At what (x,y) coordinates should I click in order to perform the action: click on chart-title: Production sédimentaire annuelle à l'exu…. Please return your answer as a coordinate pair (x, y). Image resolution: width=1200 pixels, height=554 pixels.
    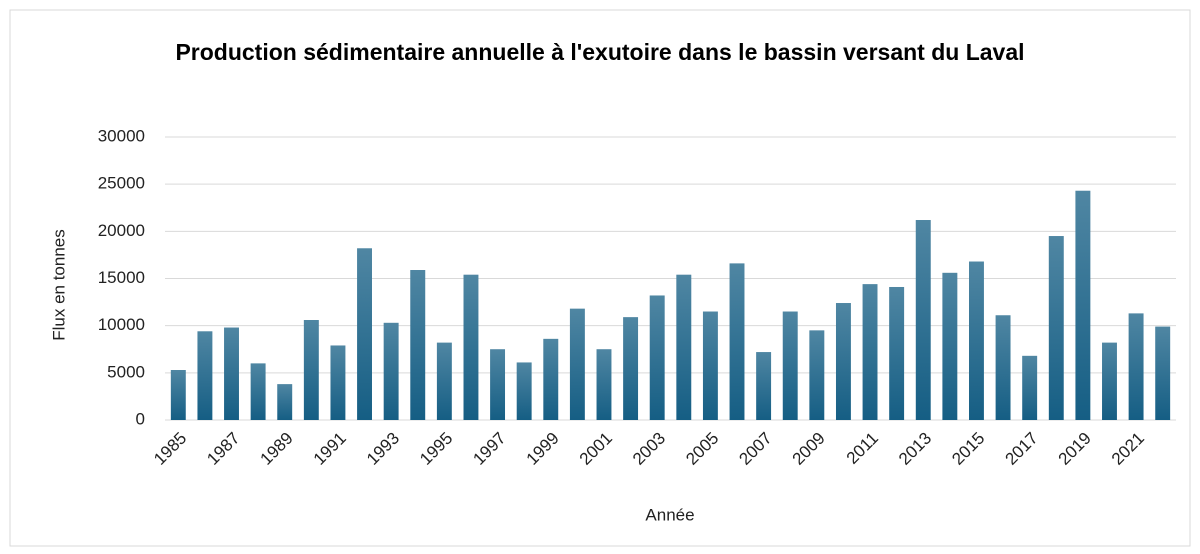
    Looking at the image, I should click on (600, 52).